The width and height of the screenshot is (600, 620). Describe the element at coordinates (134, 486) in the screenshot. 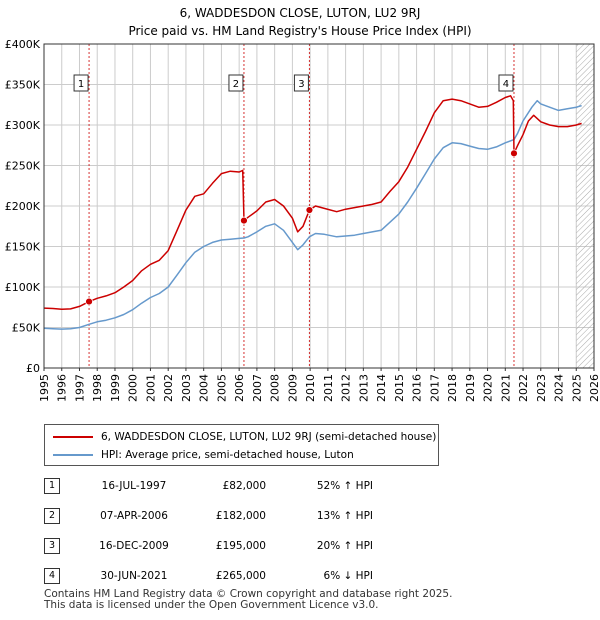

I see `sale-date: 16-JUL-1997` at that location.